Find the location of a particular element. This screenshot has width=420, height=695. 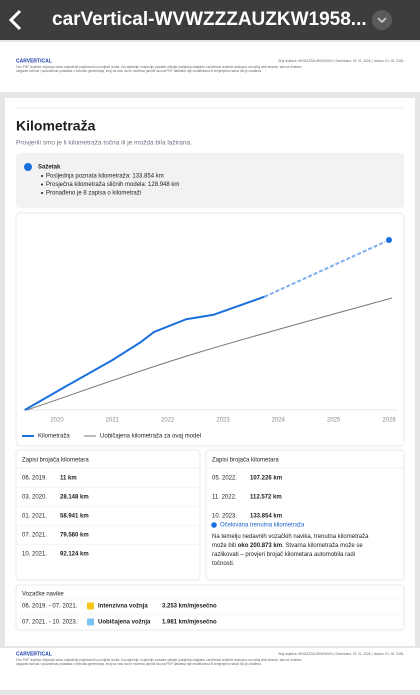

text-part: točnosti. is located at coordinates (223, 564).